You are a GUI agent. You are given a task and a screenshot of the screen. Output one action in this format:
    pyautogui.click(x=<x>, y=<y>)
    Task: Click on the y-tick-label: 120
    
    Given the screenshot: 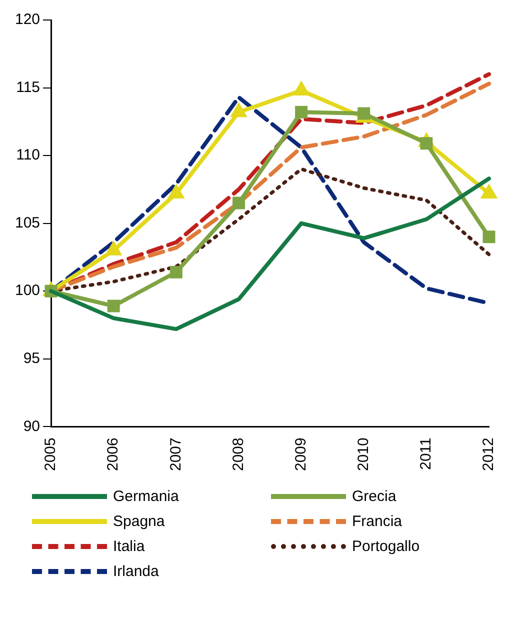 What is the action you would take?
    pyautogui.click(x=27, y=19)
    